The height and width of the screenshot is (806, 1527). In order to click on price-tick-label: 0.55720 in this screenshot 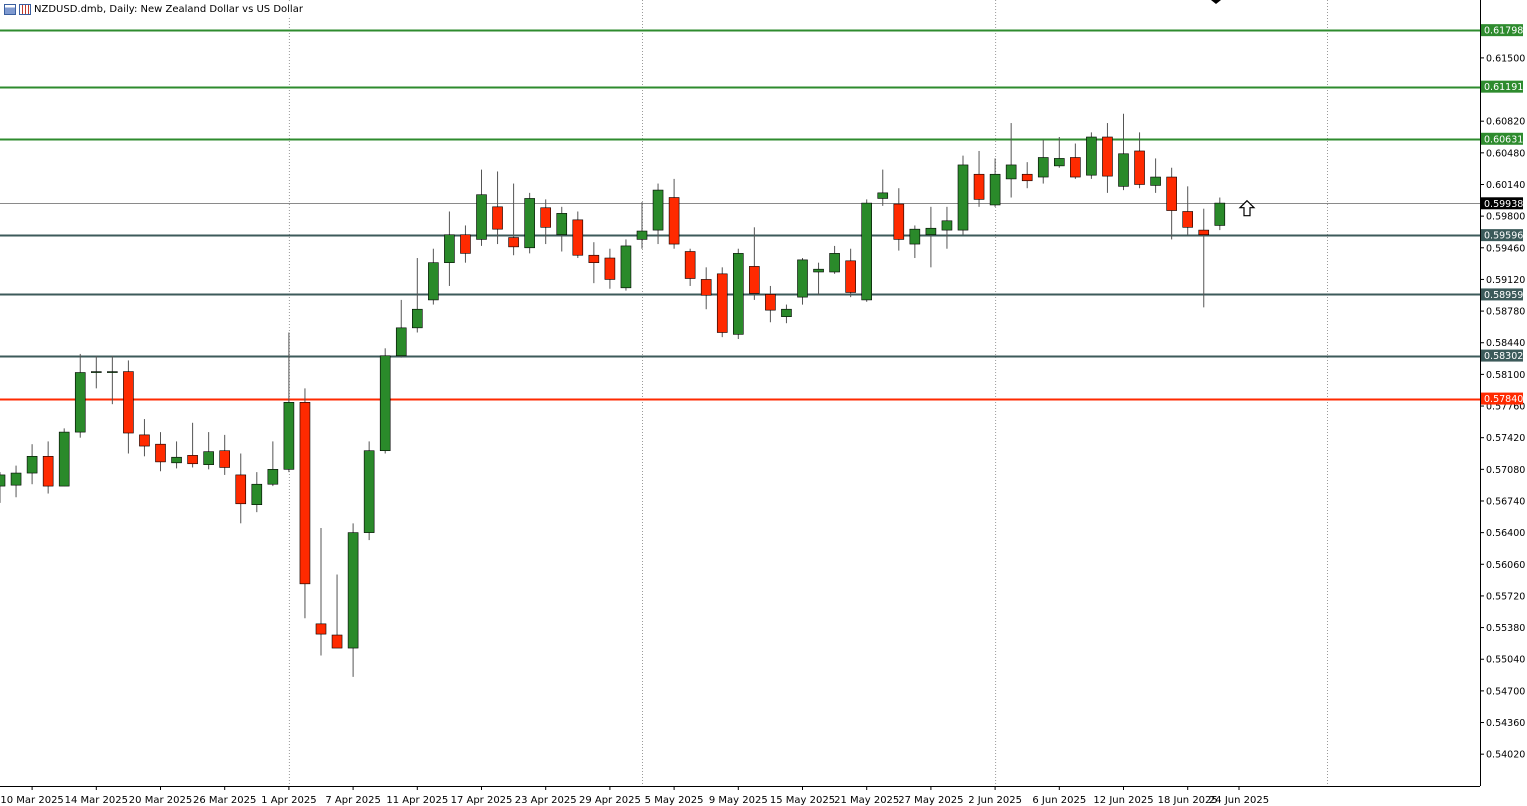, I will do `click(1505, 596)`.